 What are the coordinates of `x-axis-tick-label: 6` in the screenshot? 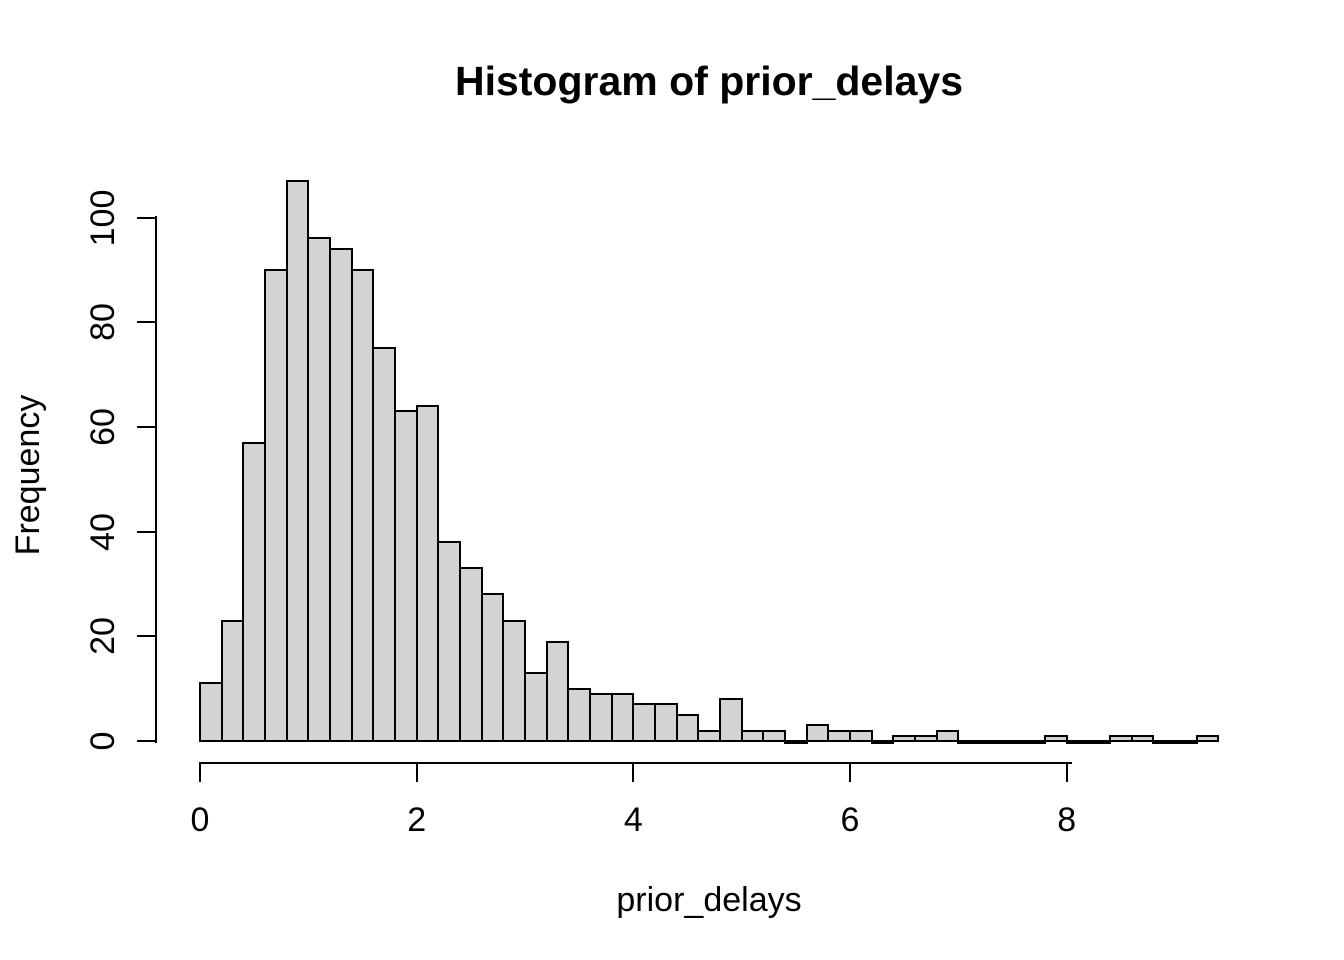 It's located at (850, 820).